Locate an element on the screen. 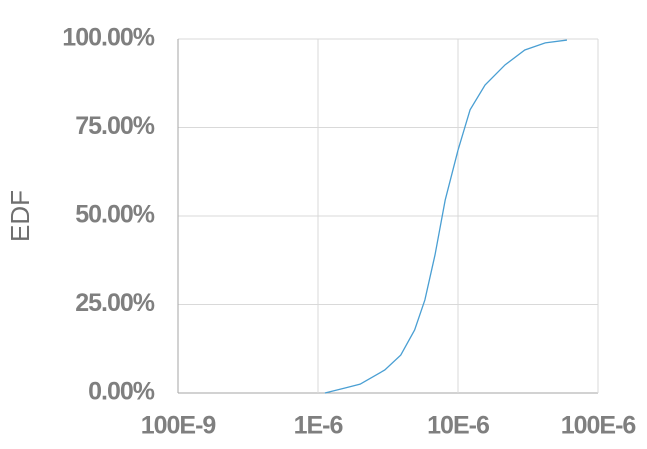 This screenshot has width=647, height=449. y-tick-label: 75.00% is located at coordinates (115, 126).